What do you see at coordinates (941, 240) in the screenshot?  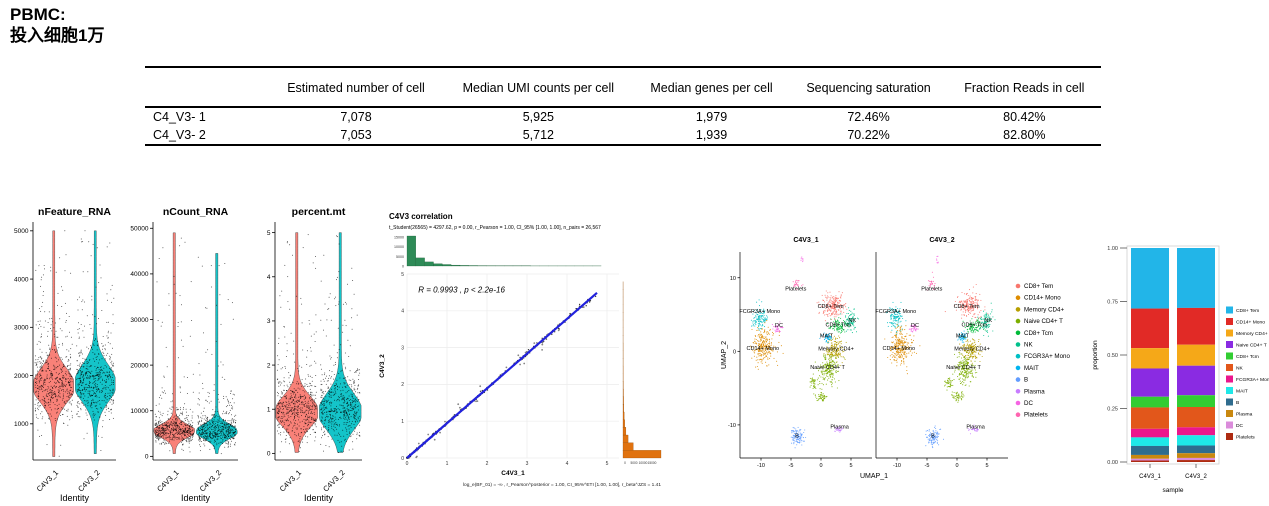 I see `umap-panel-title: C4V3_2` at bounding box center [941, 240].